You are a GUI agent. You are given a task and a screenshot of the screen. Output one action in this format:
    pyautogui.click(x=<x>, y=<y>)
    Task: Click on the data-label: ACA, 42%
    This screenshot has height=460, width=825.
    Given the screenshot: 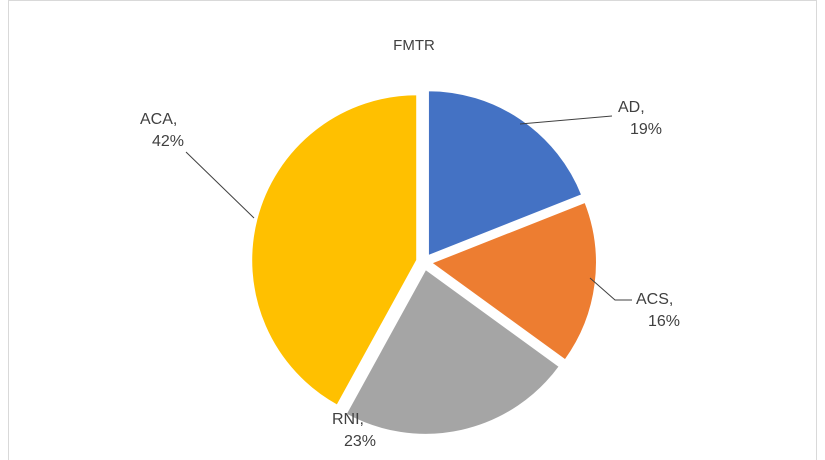 What is the action you would take?
    pyautogui.click(x=162, y=130)
    